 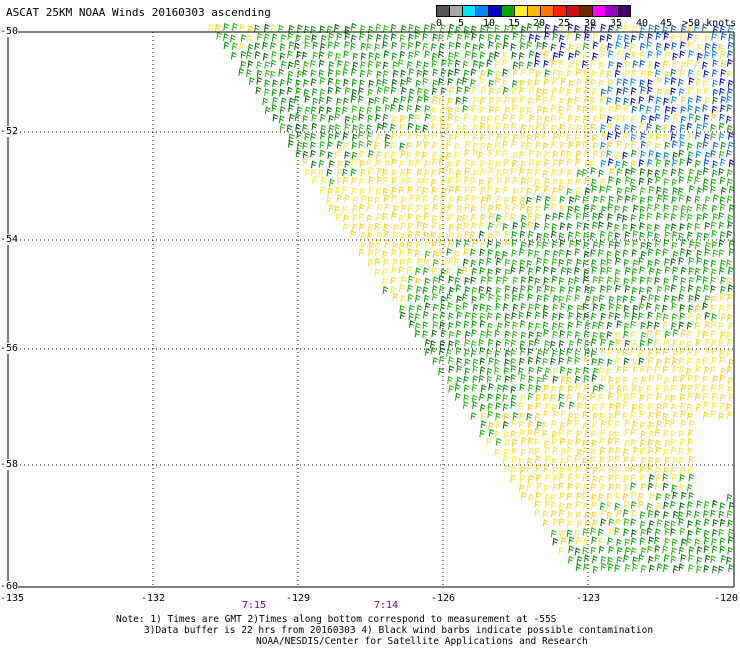 I want to click on legend-color-bar, so click(x=533, y=11).